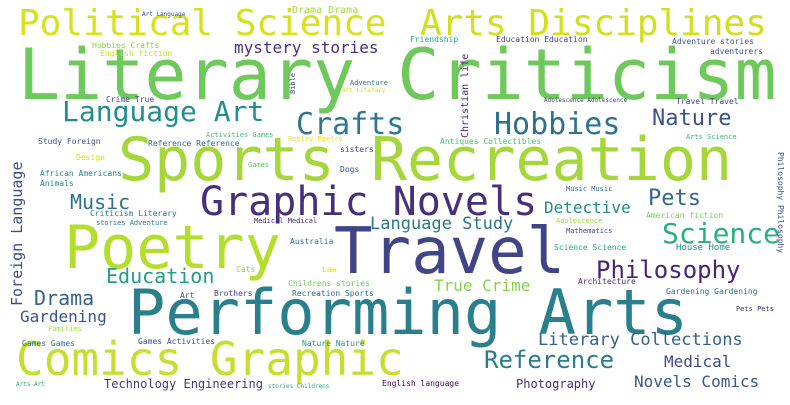  I want to click on word-stories-adventure: stories Adventure, so click(132, 223).